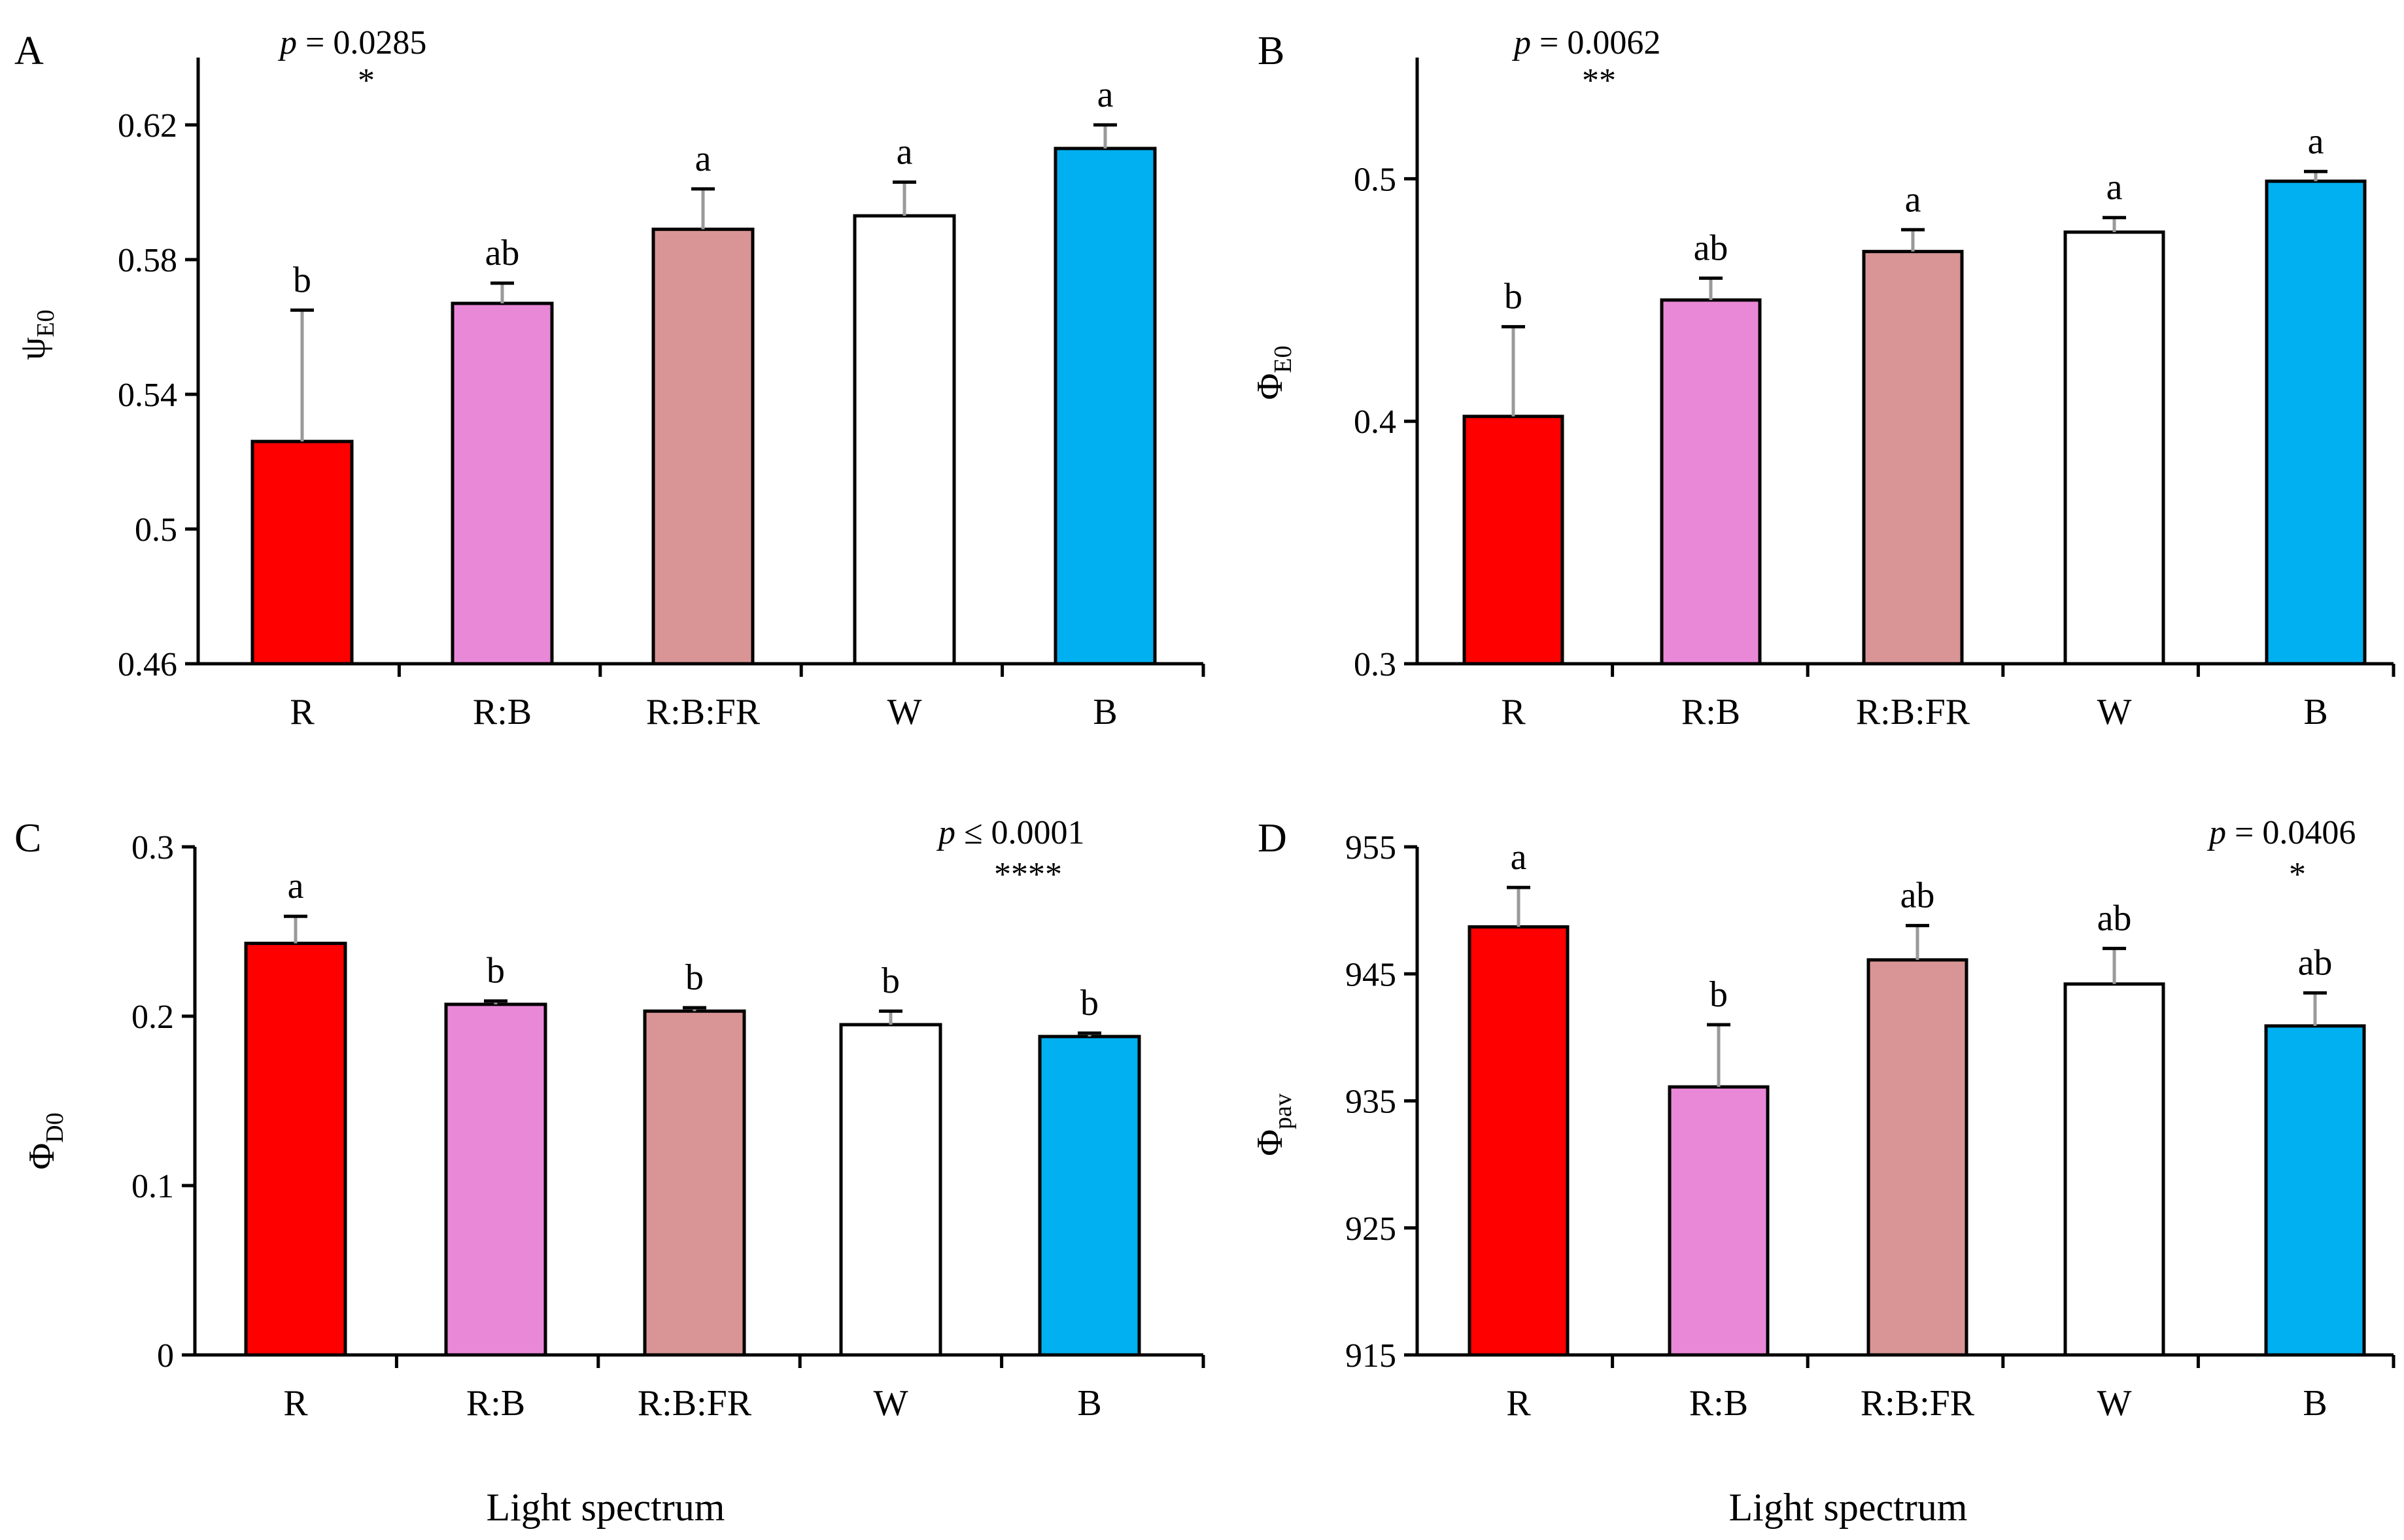 The width and height of the screenshot is (2404, 1540). Describe the element at coordinates (32, 348) in the screenshot. I see `panel-a-y-label-main: ψ` at that location.